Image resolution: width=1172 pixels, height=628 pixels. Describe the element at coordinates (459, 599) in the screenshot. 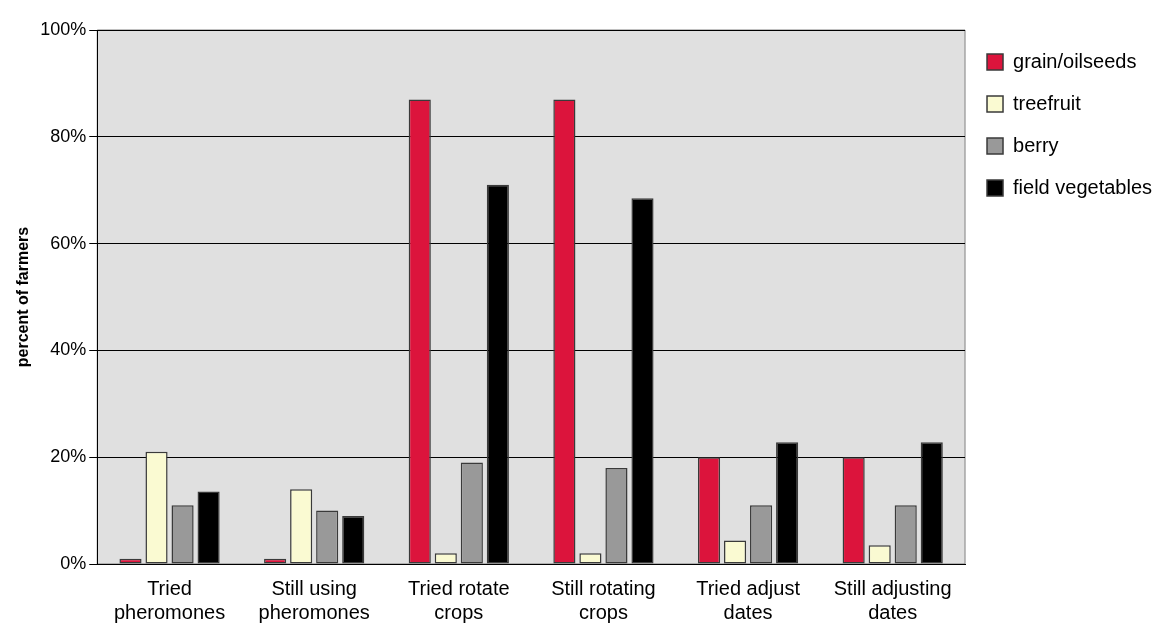

I see `x-tick-label: Tried rotate crops` at that location.